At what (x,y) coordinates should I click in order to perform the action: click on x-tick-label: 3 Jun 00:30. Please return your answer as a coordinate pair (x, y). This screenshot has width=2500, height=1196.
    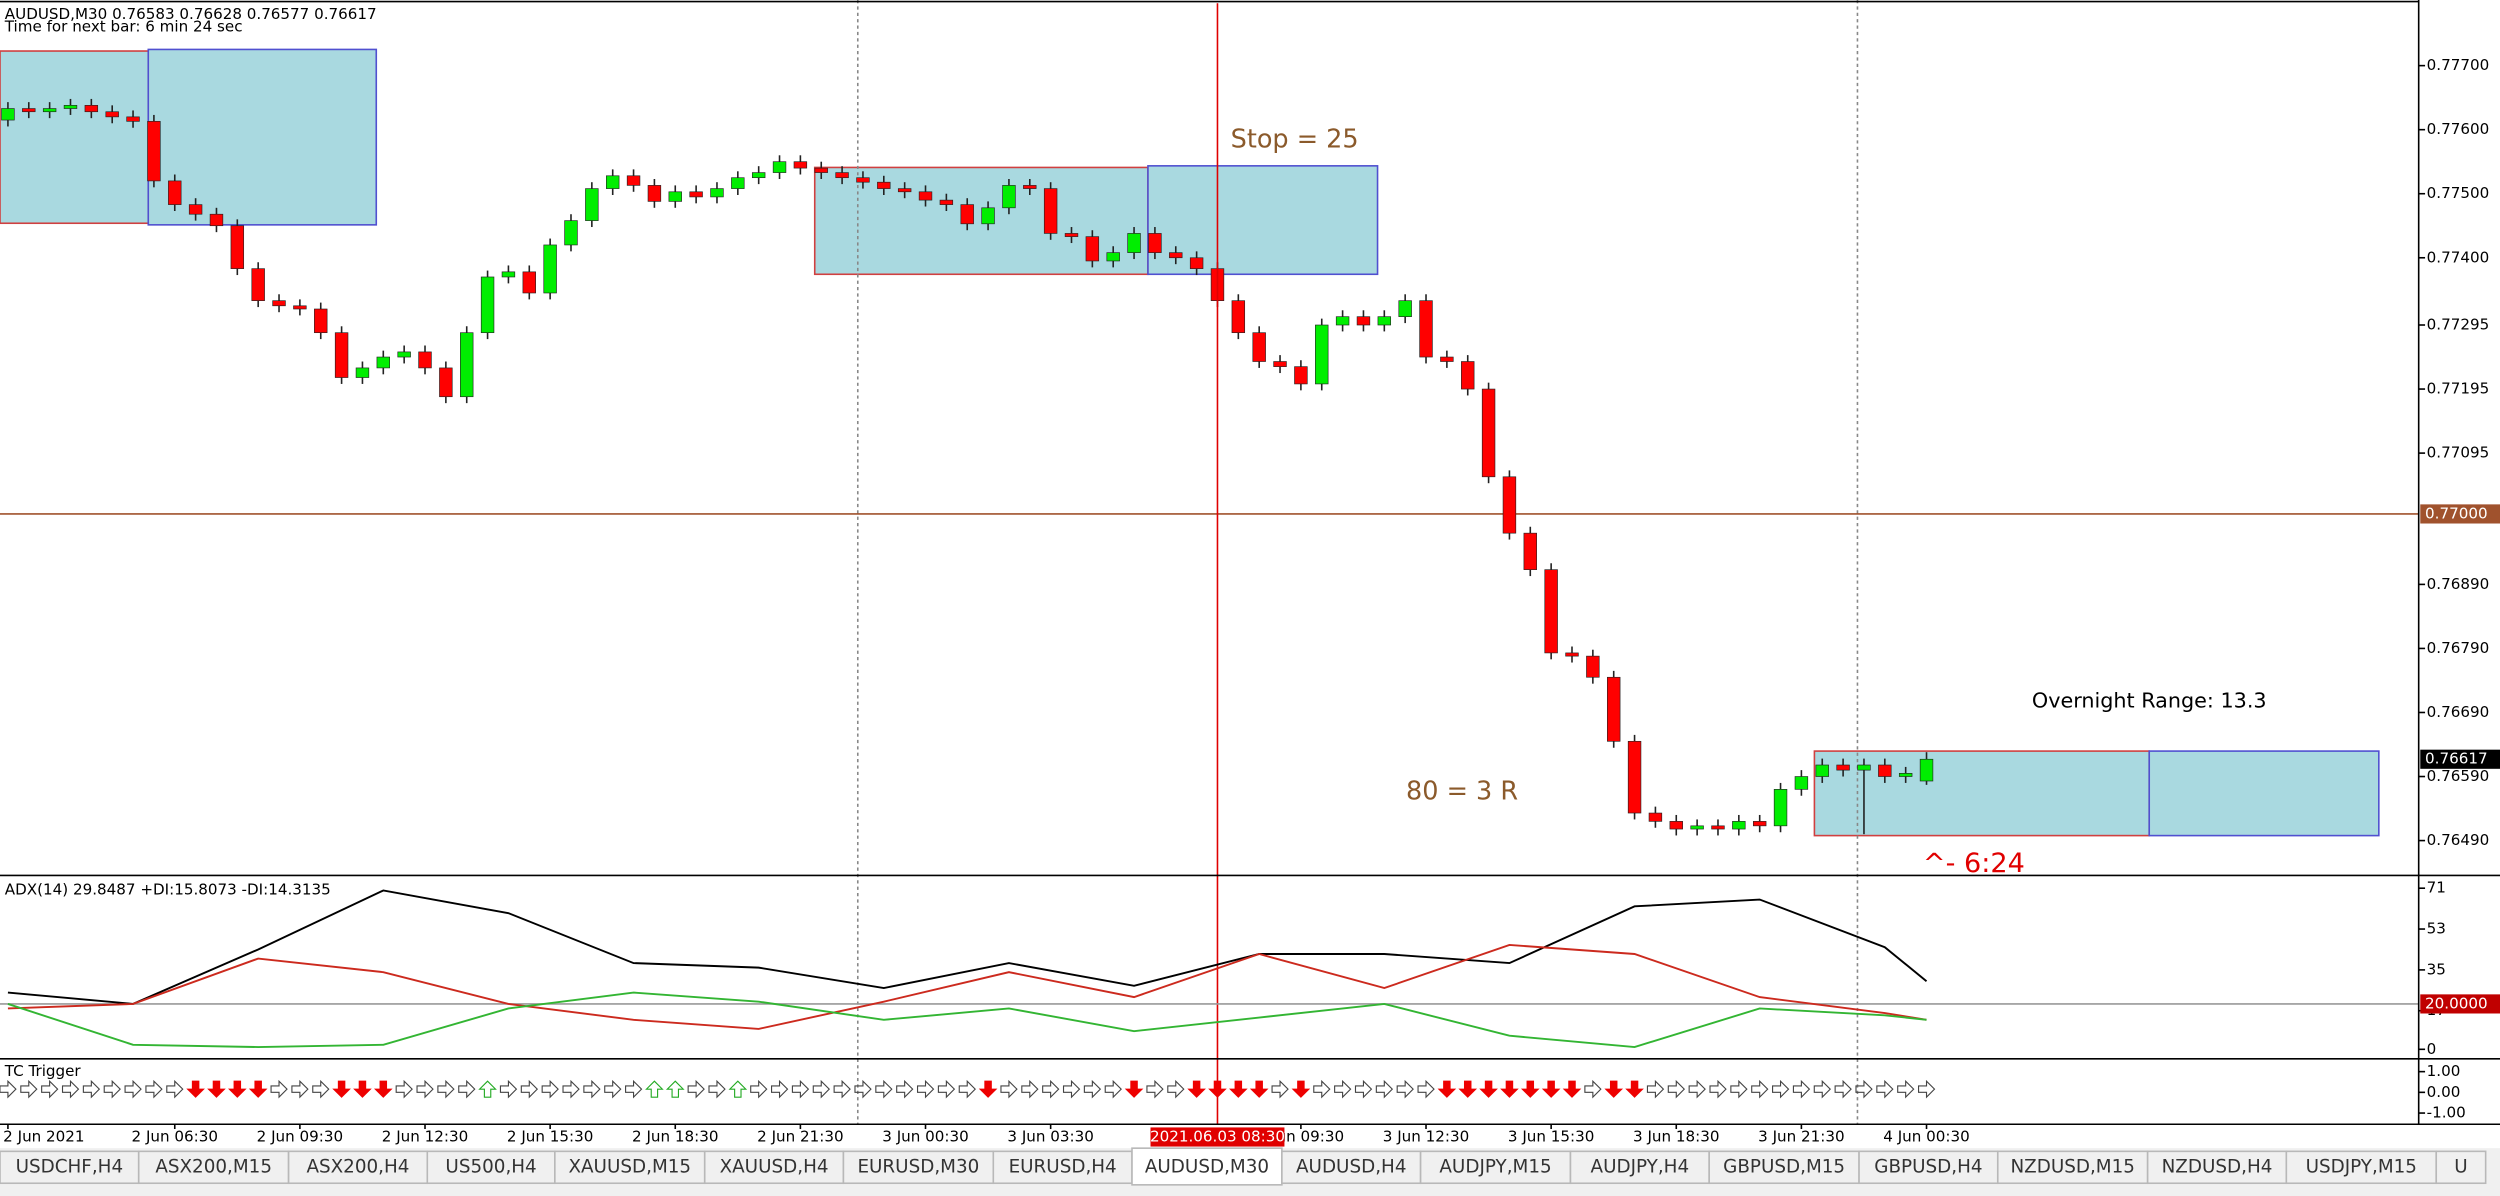
    Looking at the image, I should click on (925, 1136).